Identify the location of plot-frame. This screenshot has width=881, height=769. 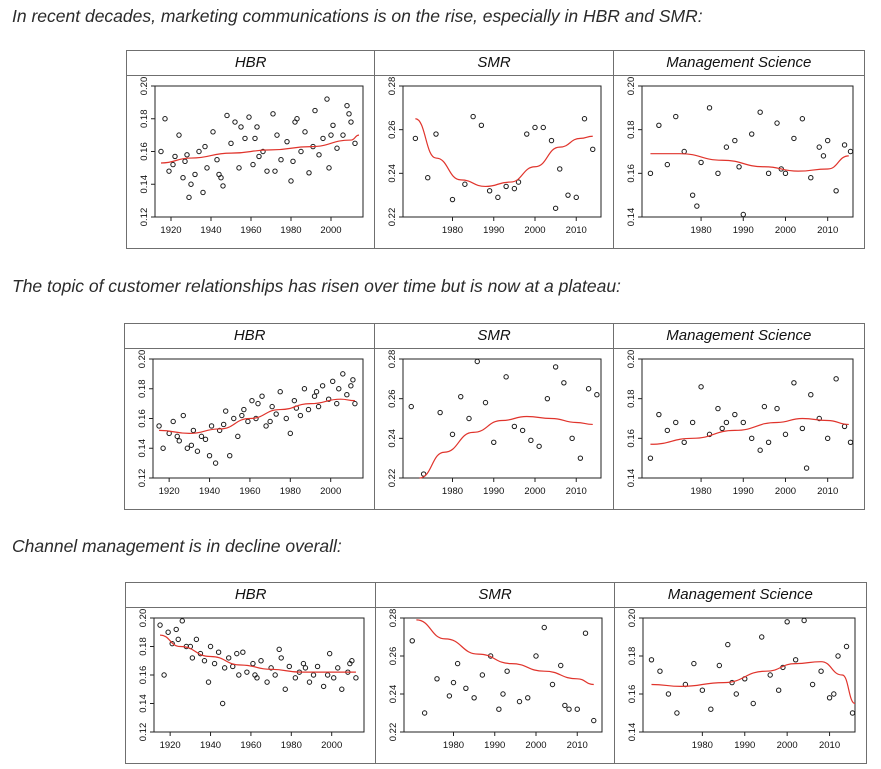
(502, 151).